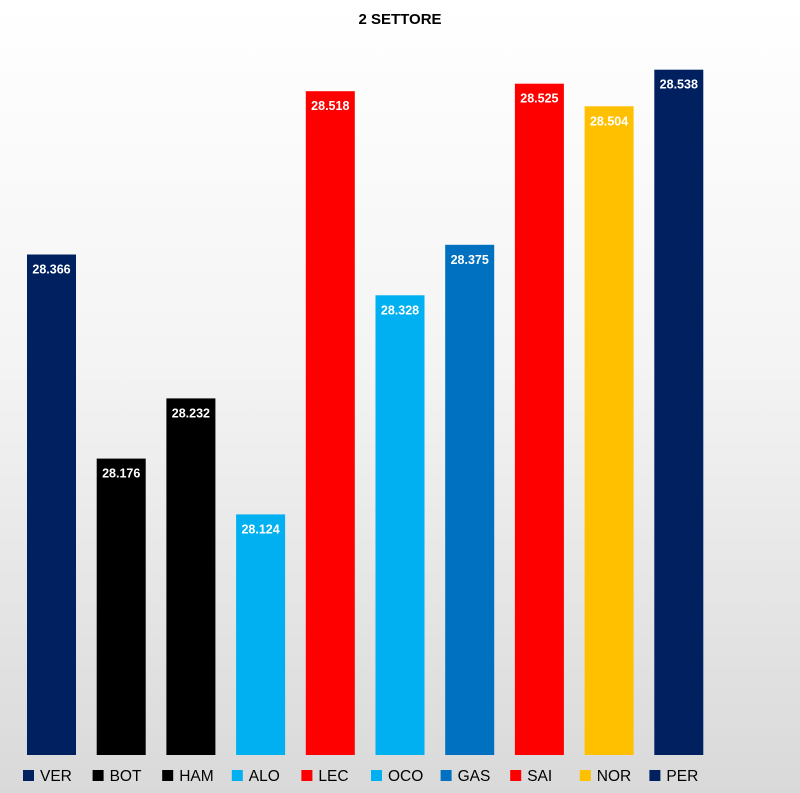  Describe the element at coordinates (470, 500) in the screenshot. I see `bar-gas` at that location.